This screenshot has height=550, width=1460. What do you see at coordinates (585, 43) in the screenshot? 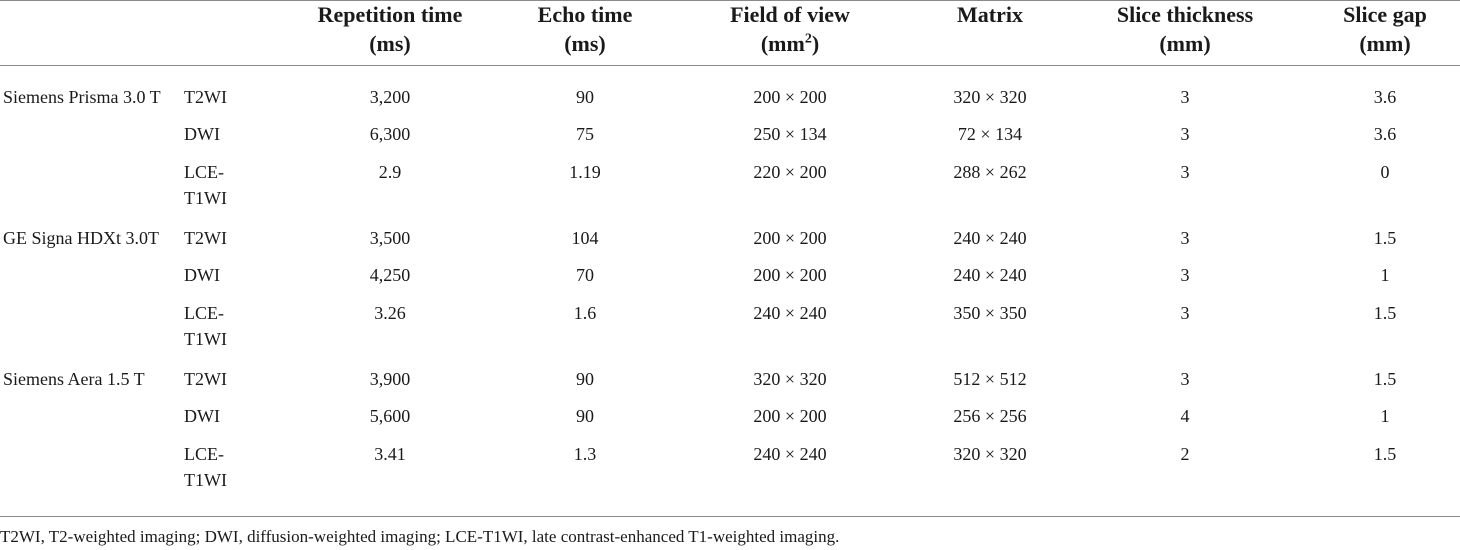
I see `header-echo-time-unit: (ms)` at bounding box center [585, 43].